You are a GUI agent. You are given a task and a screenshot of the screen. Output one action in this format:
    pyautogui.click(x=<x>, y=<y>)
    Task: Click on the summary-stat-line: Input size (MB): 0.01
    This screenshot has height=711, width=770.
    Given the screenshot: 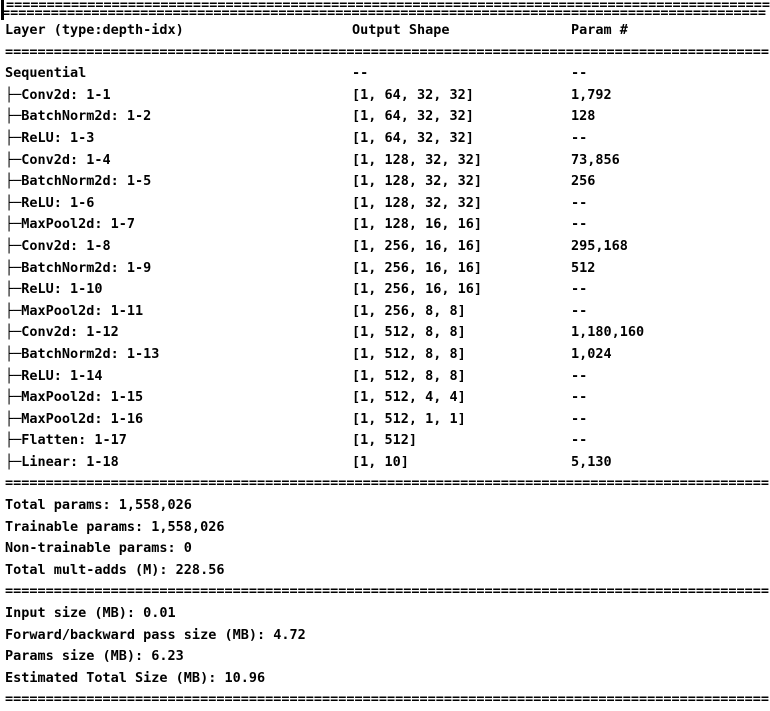 What is the action you would take?
    pyautogui.click(x=385, y=614)
    